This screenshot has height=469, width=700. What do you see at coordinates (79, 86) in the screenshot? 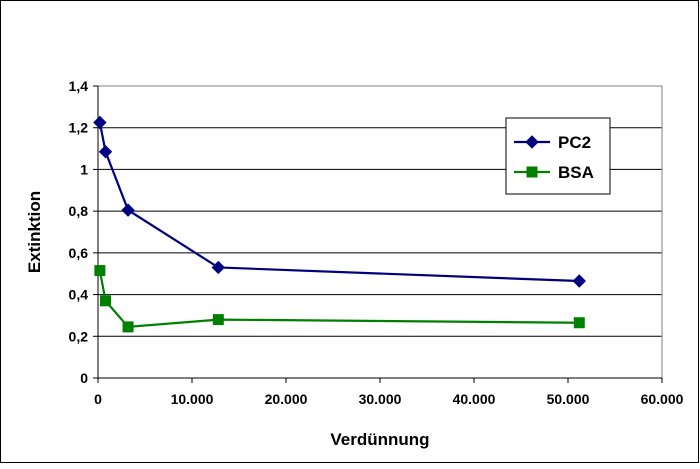
I see `y-tick-label: 1,4` at bounding box center [79, 86].